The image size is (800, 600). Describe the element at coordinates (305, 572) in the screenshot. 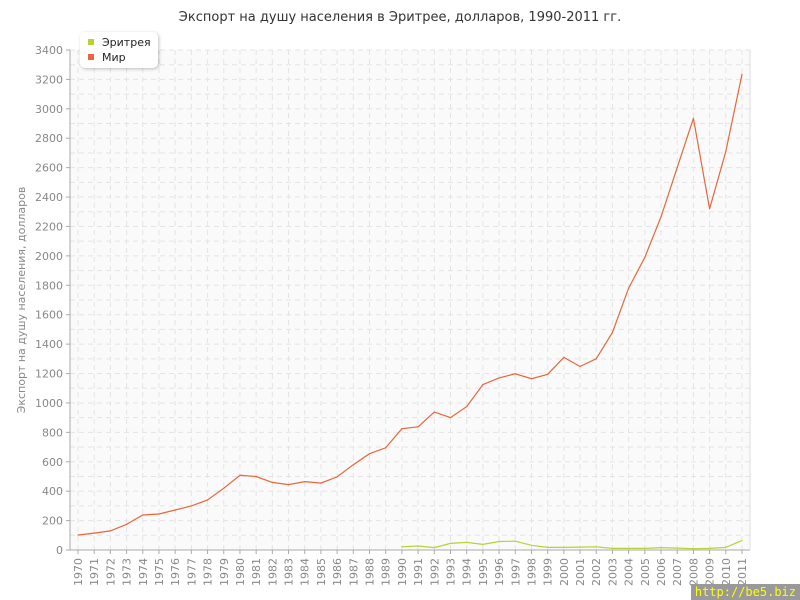

I see `x-tick-label: 1984` at that location.